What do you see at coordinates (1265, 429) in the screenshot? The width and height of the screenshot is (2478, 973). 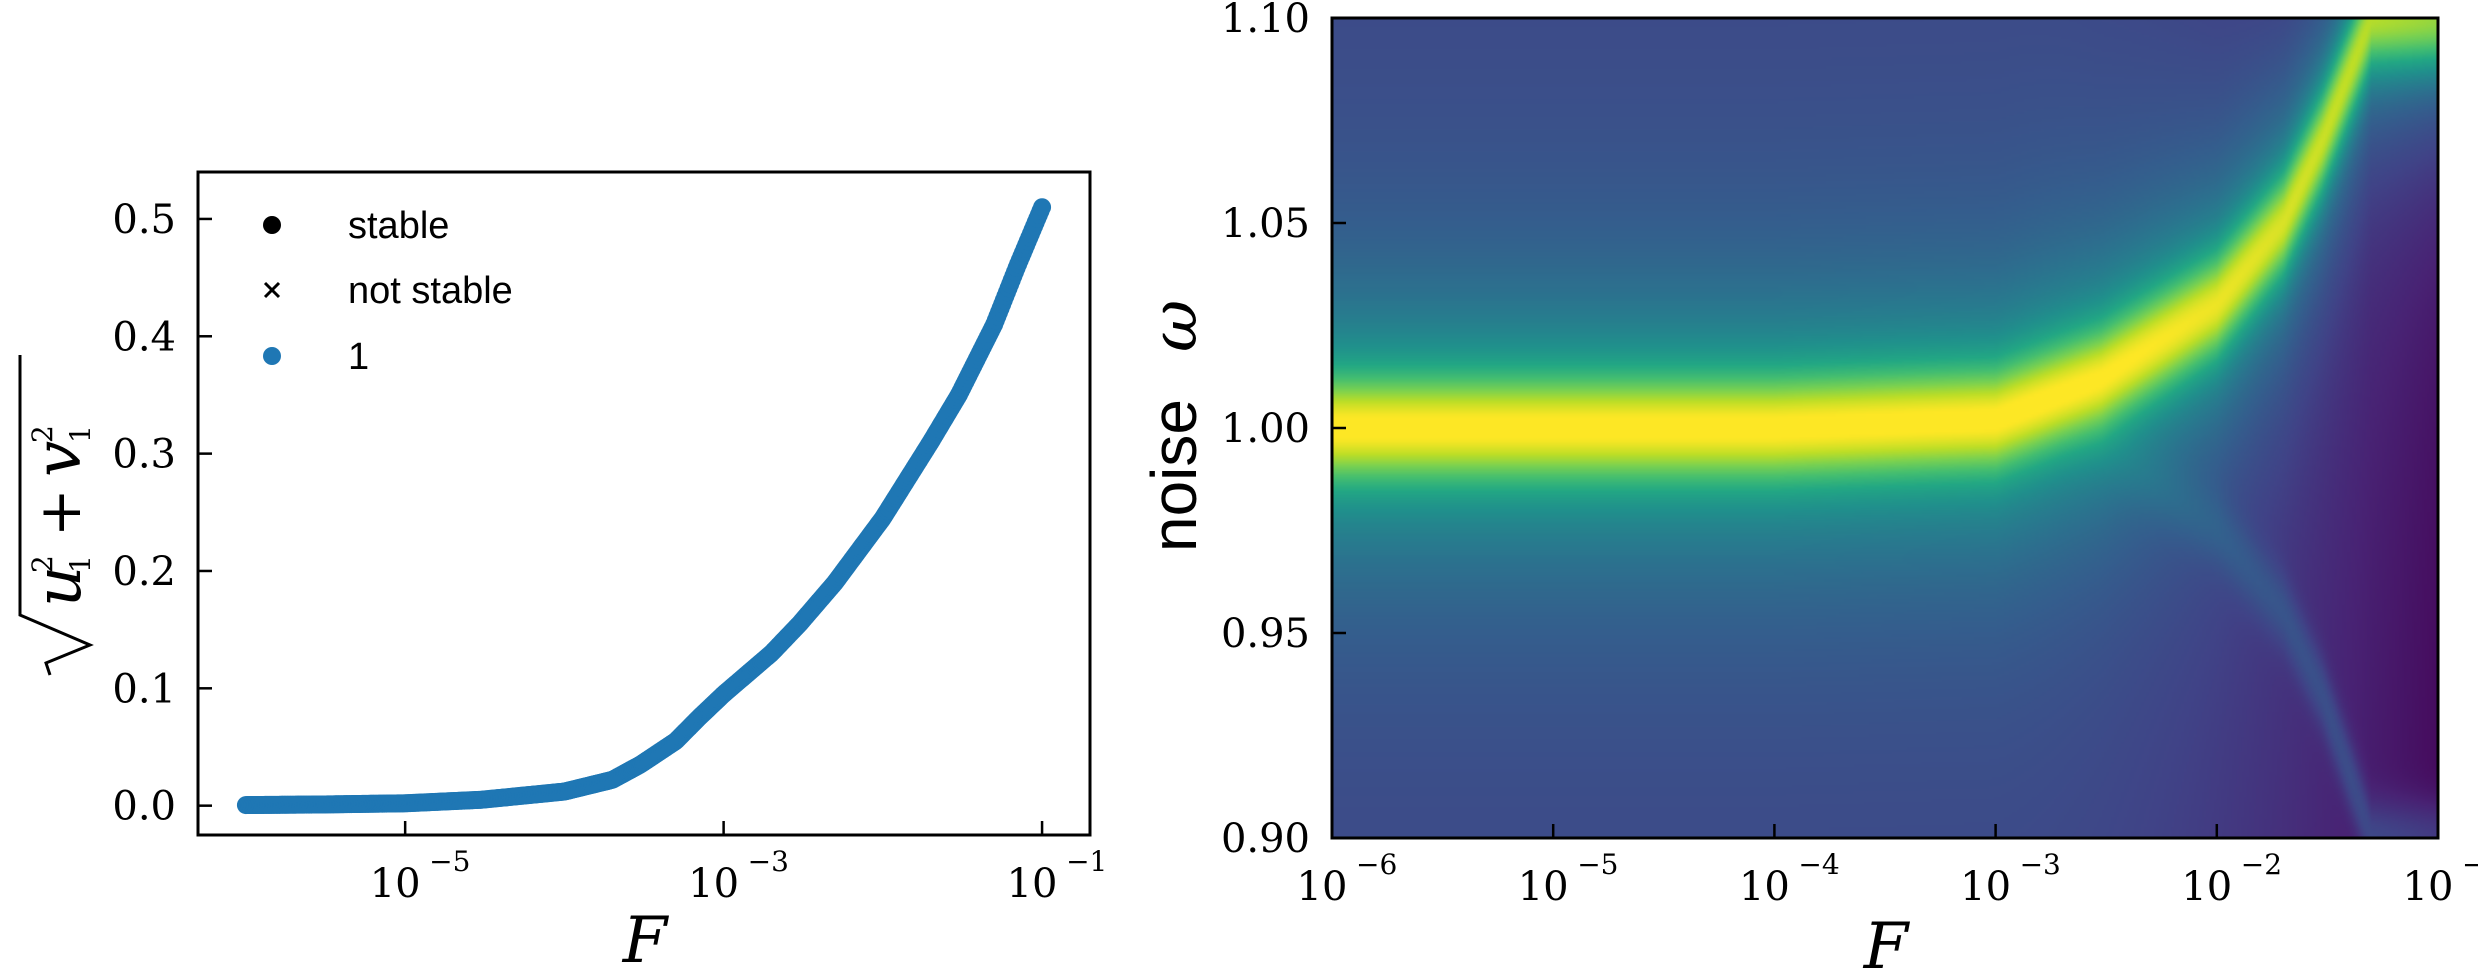 I see `y-tick-label: 1.00` at bounding box center [1265, 429].